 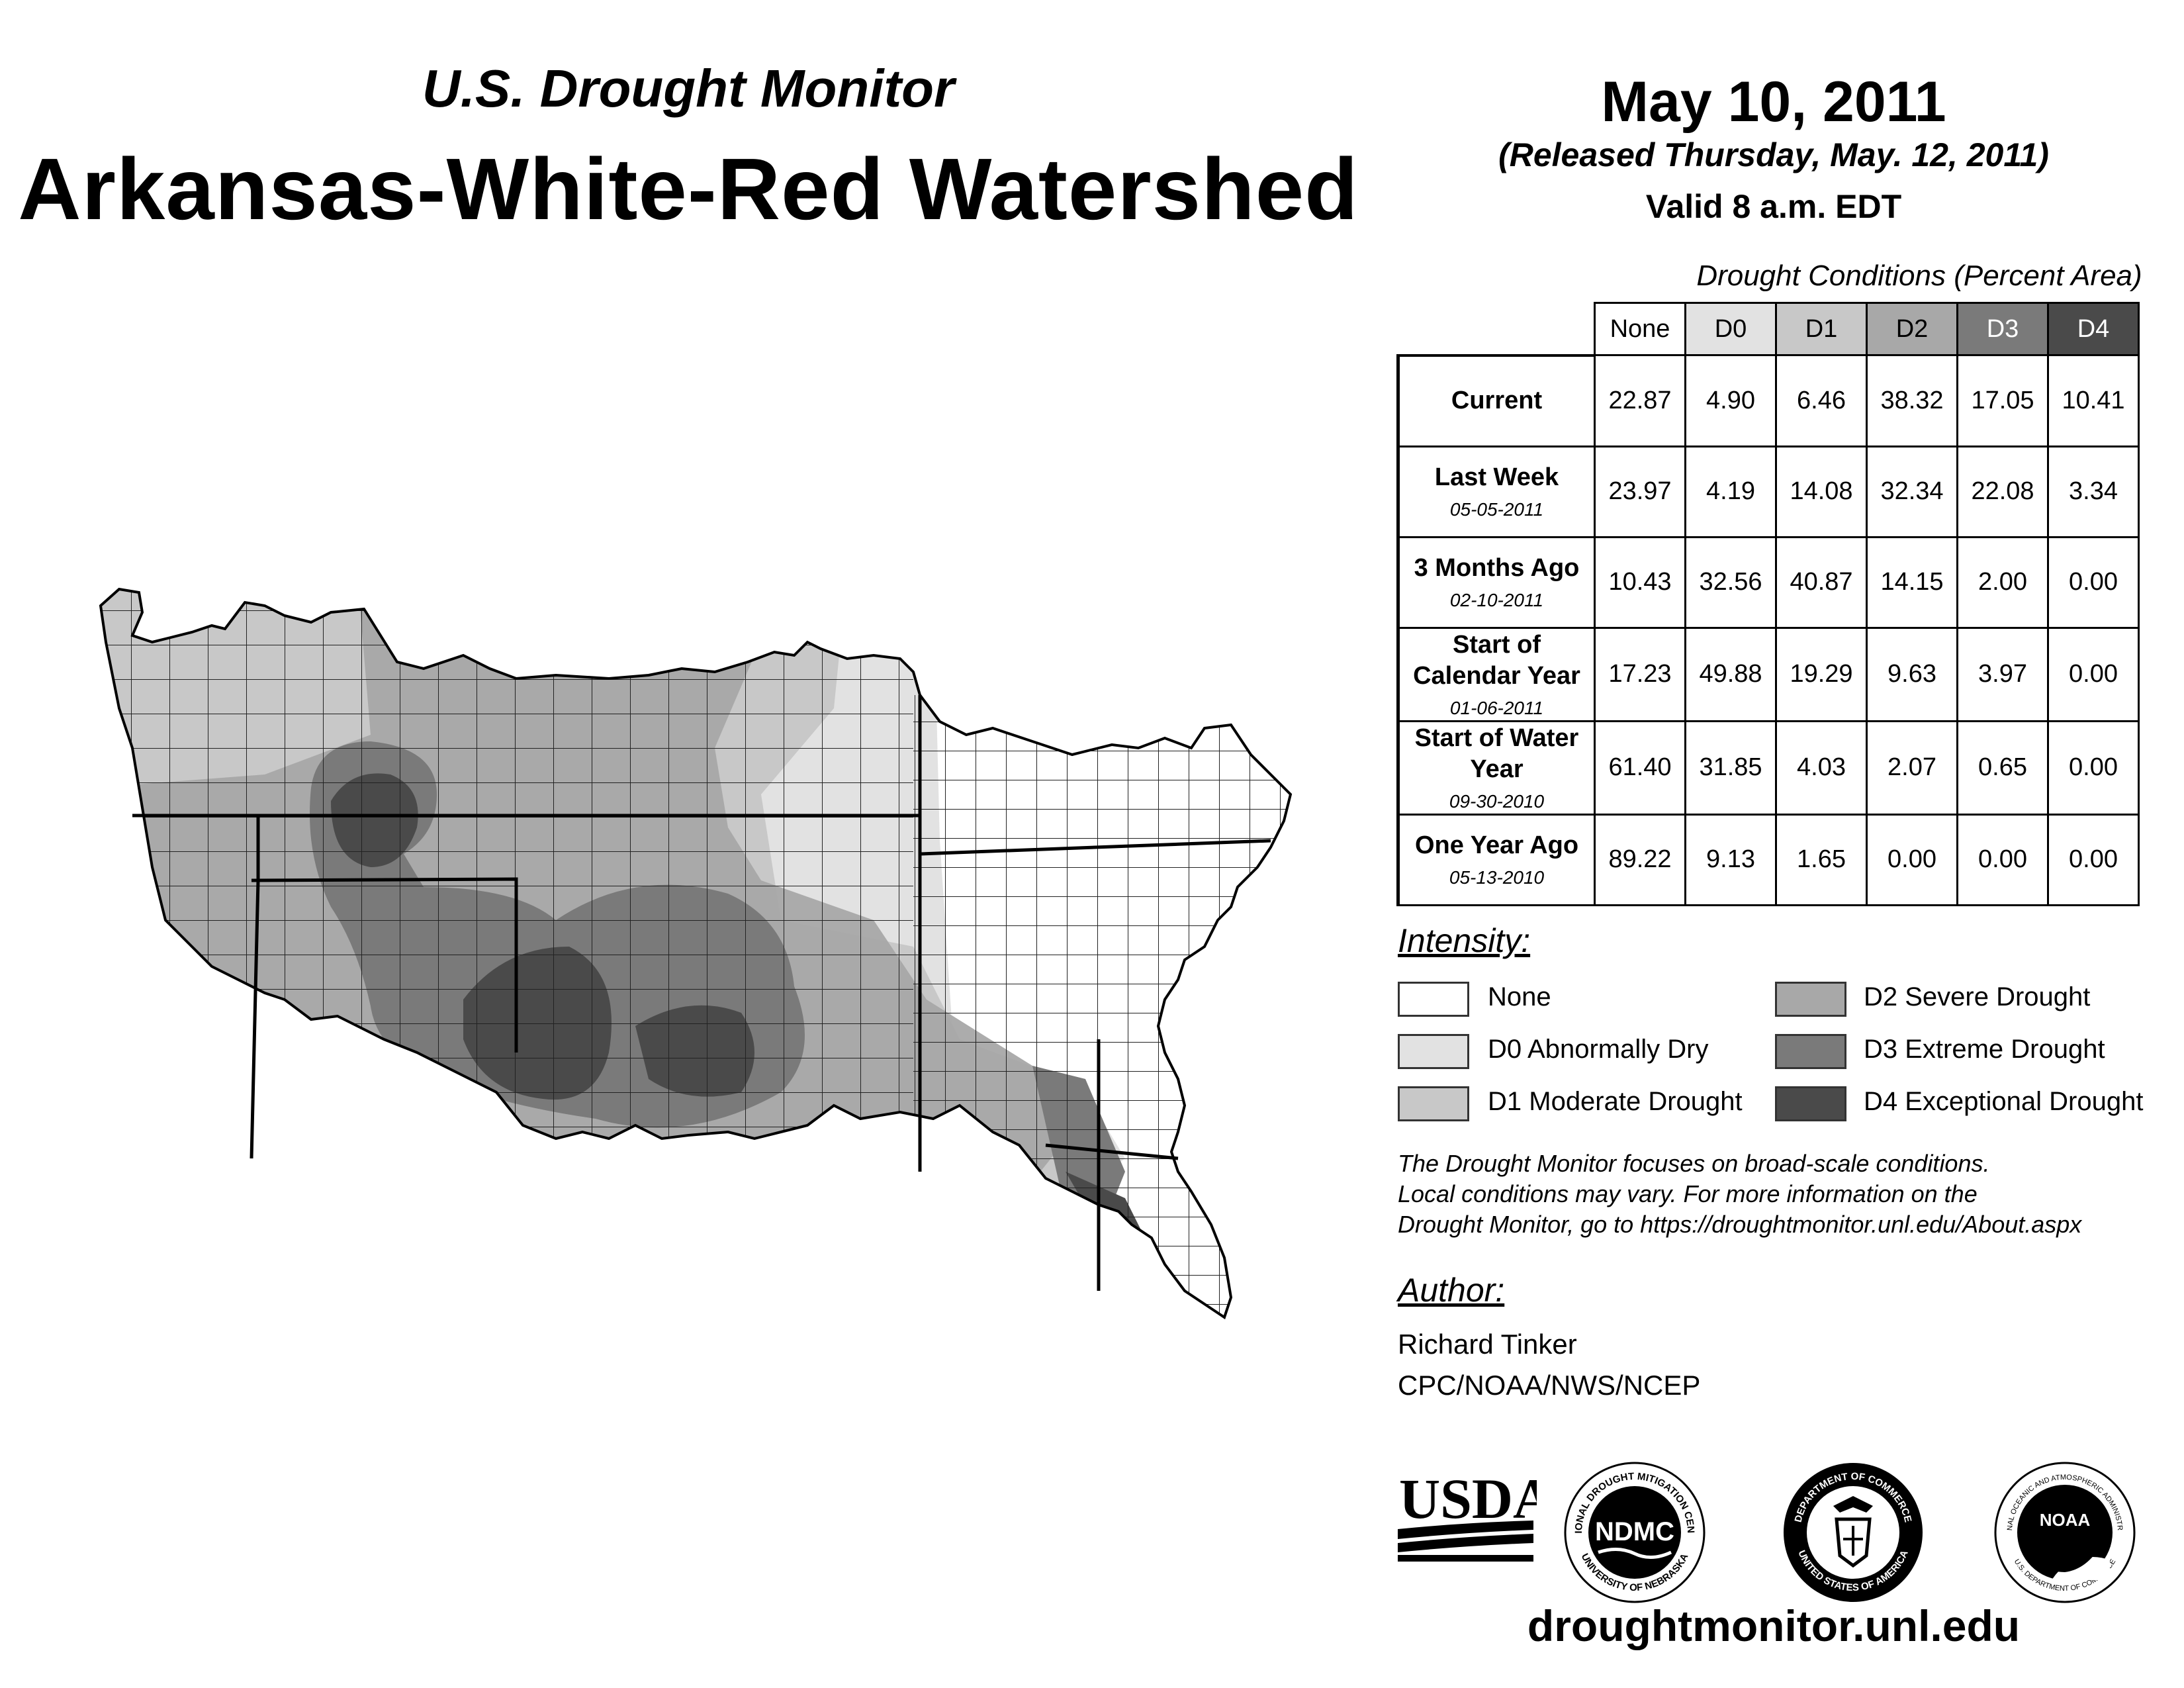 What do you see at coordinates (1640, 859) in the screenshot?
I see `table-cell: 89.22` at bounding box center [1640, 859].